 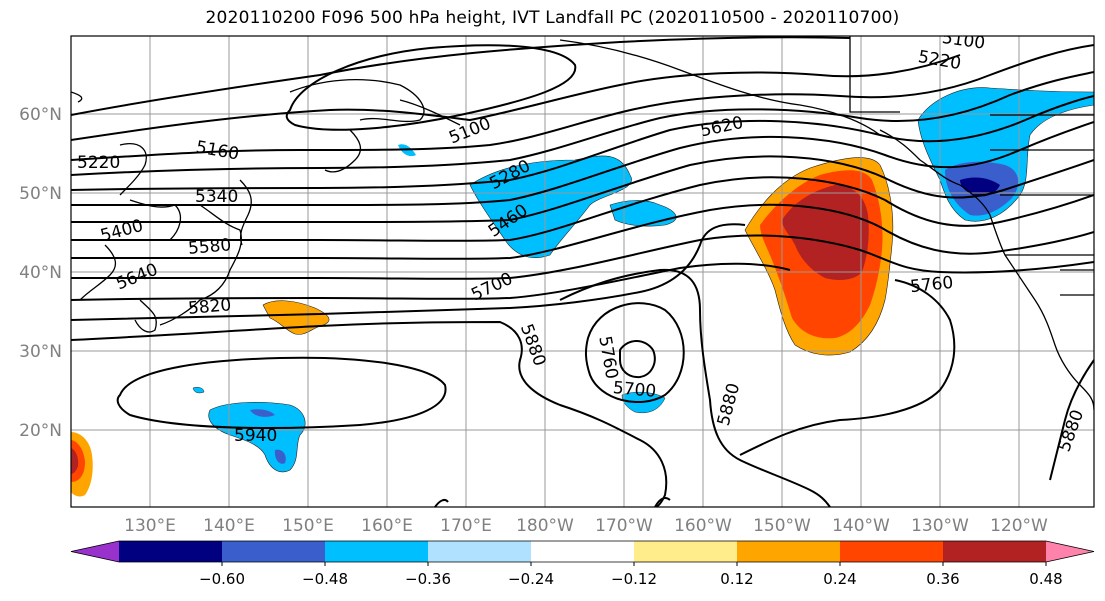 I want to click on lat-label: 50°N, so click(x=40, y=194).